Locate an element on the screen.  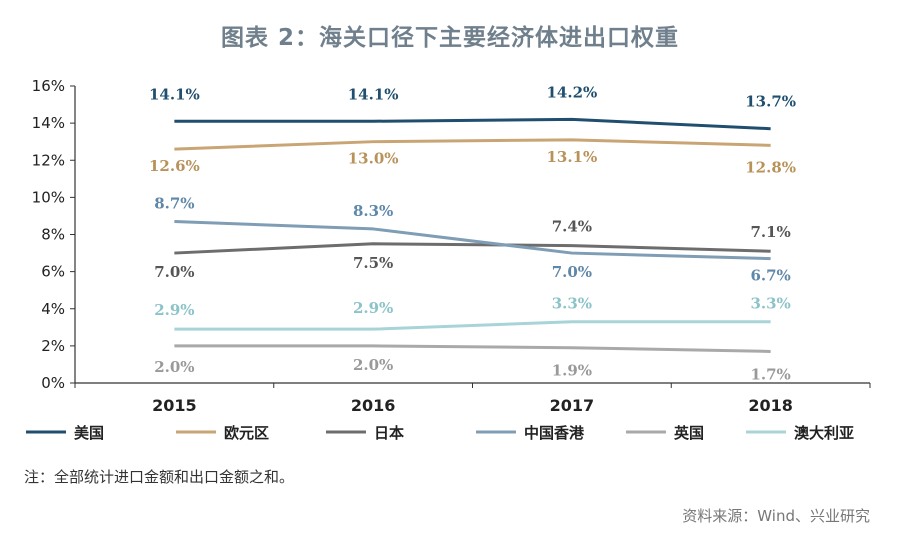
data-label: 14.2% is located at coordinates (571, 92).